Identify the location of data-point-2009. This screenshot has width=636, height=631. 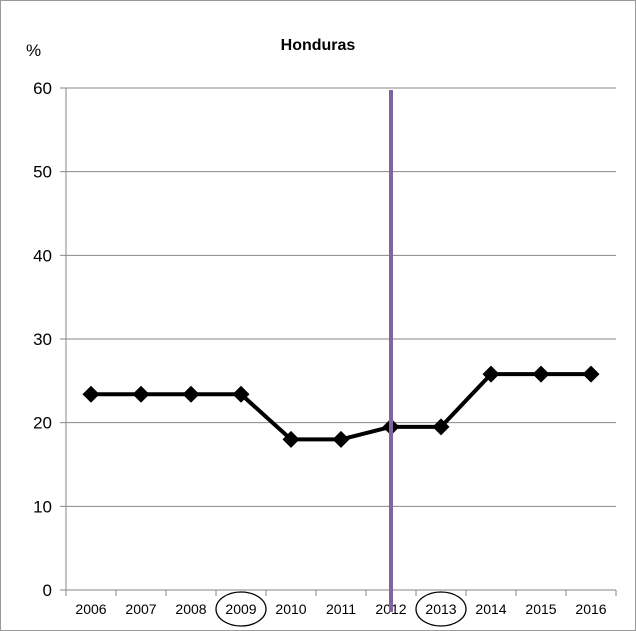
(241, 394).